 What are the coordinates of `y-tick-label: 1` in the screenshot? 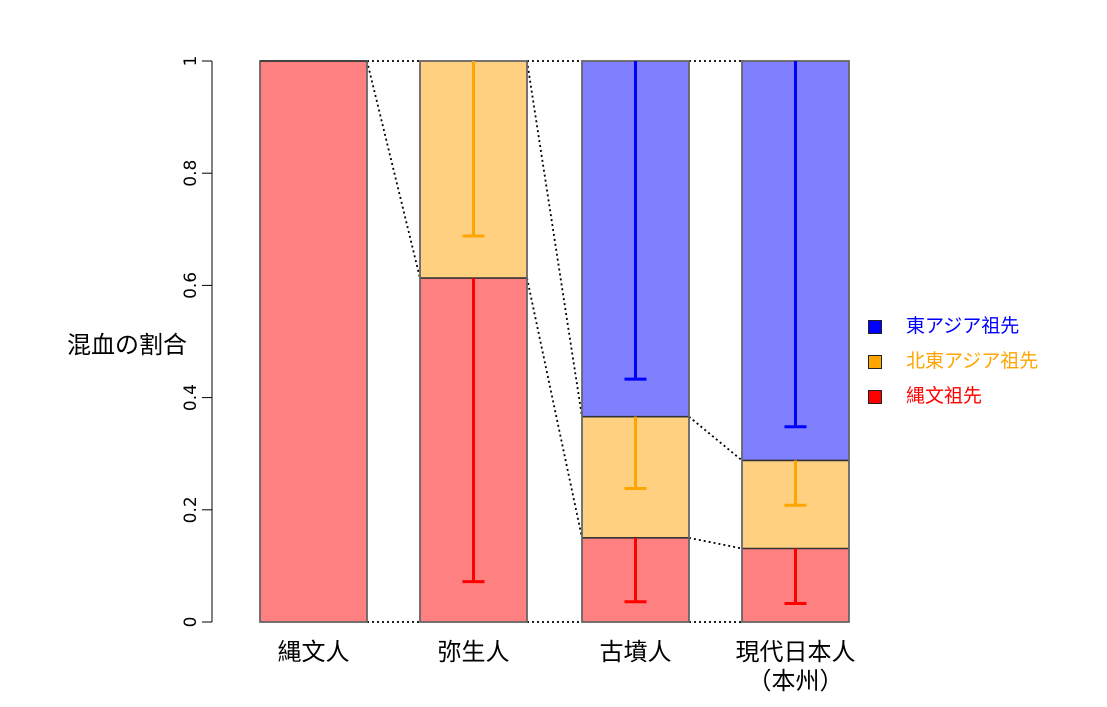 It's located at (191, 61).